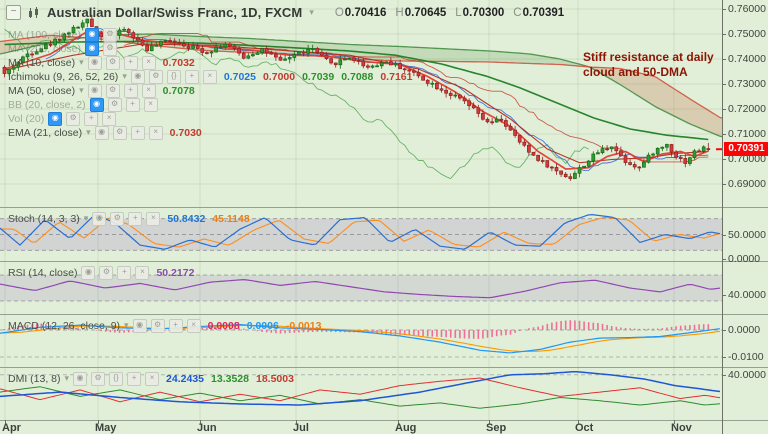 The width and height of the screenshot is (768, 434). What do you see at coordinates (496, 428) in the screenshot?
I see `month-label: Sep` at bounding box center [496, 428].